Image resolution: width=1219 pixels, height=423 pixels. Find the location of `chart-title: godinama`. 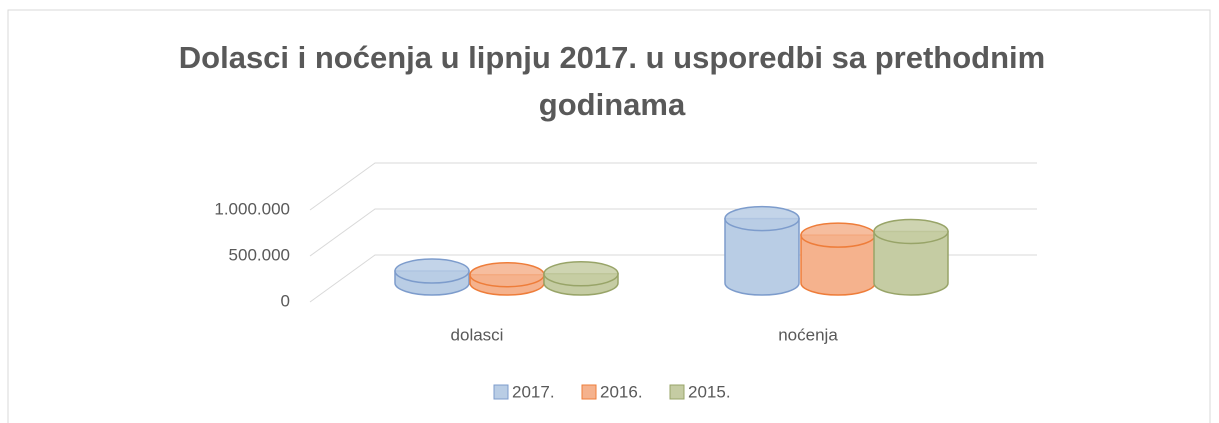

chart-title: godinama is located at coordinates (612, 104).